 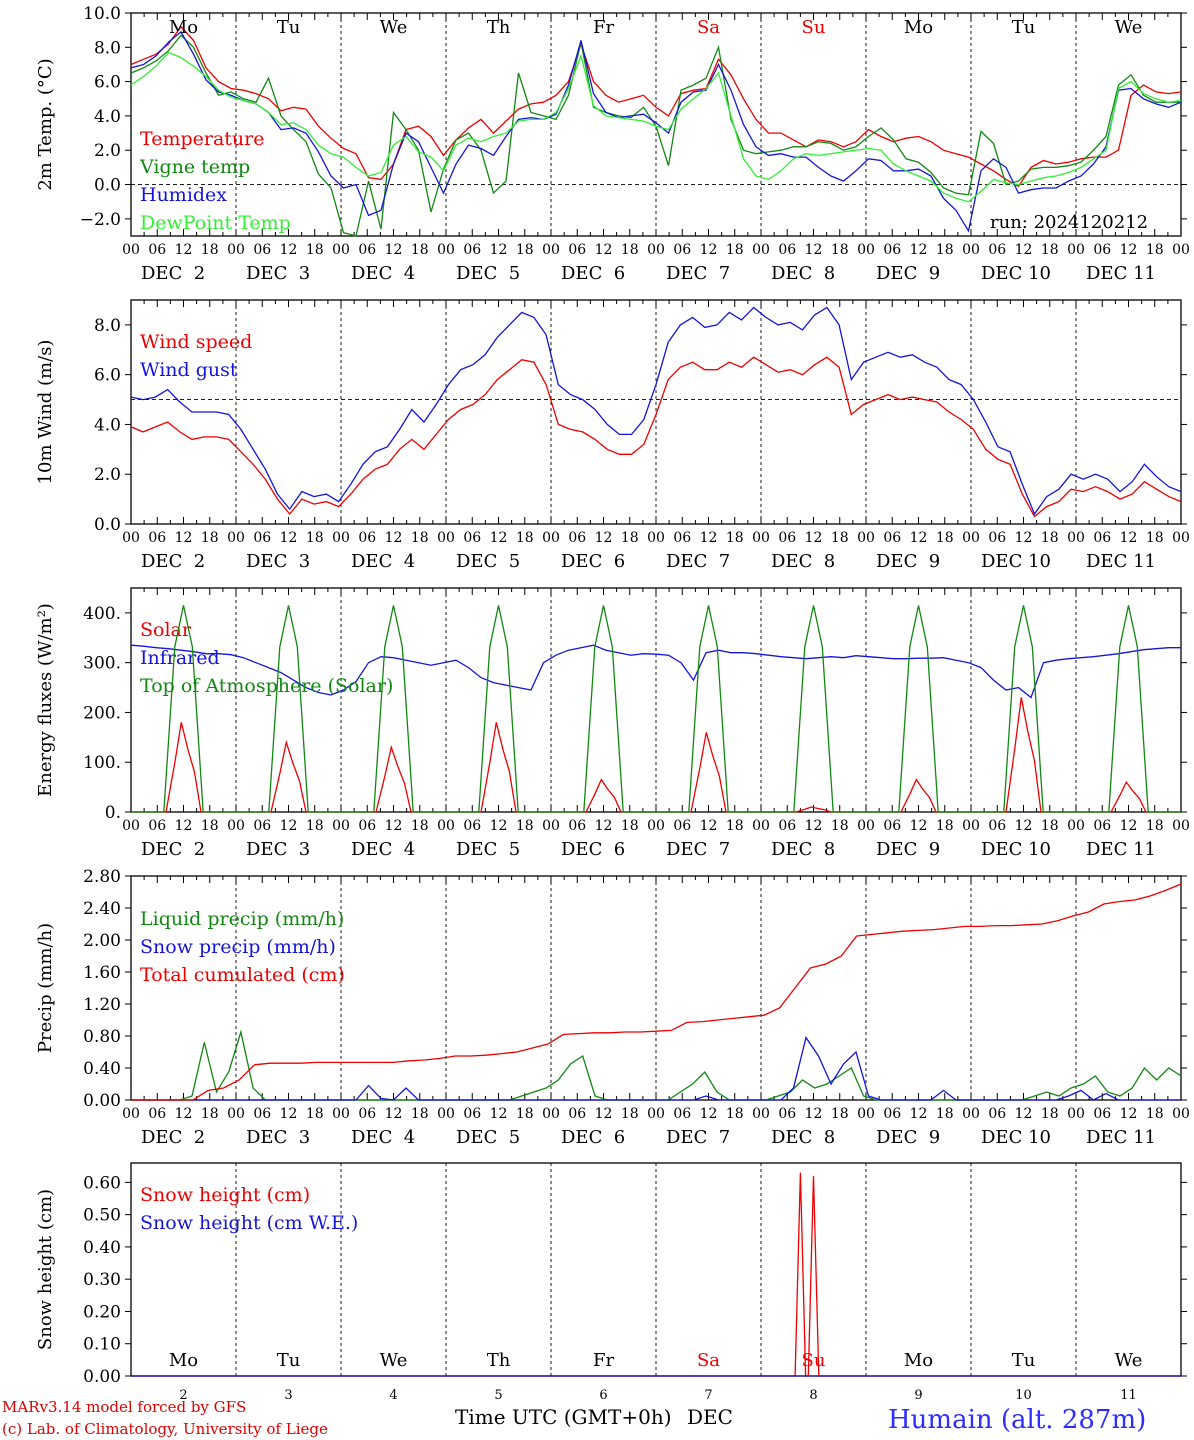 I want to click on day-number-label: 7, so click(x=708, y=1395).